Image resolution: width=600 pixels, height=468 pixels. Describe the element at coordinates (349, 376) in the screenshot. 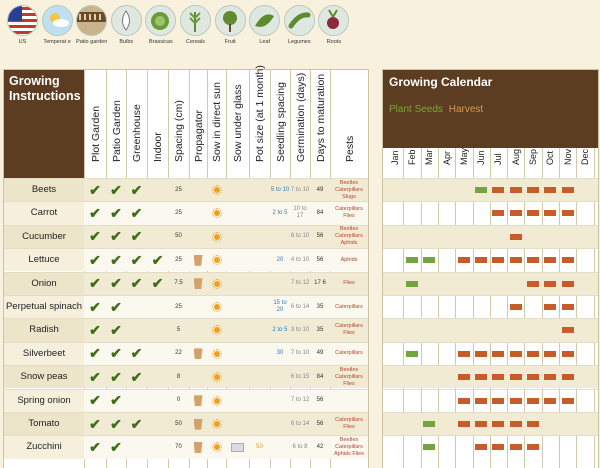

I see `pests-value: Beetles Caterpillars Flies` at that location.